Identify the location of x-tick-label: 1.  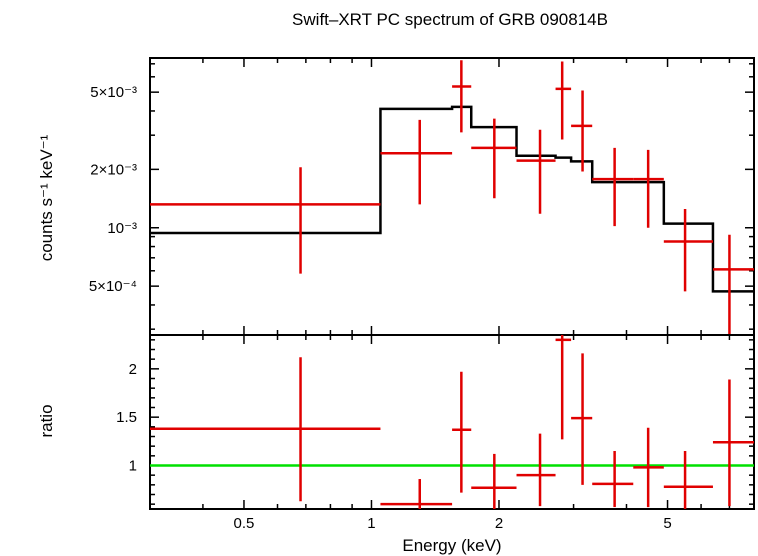
(371, 523).